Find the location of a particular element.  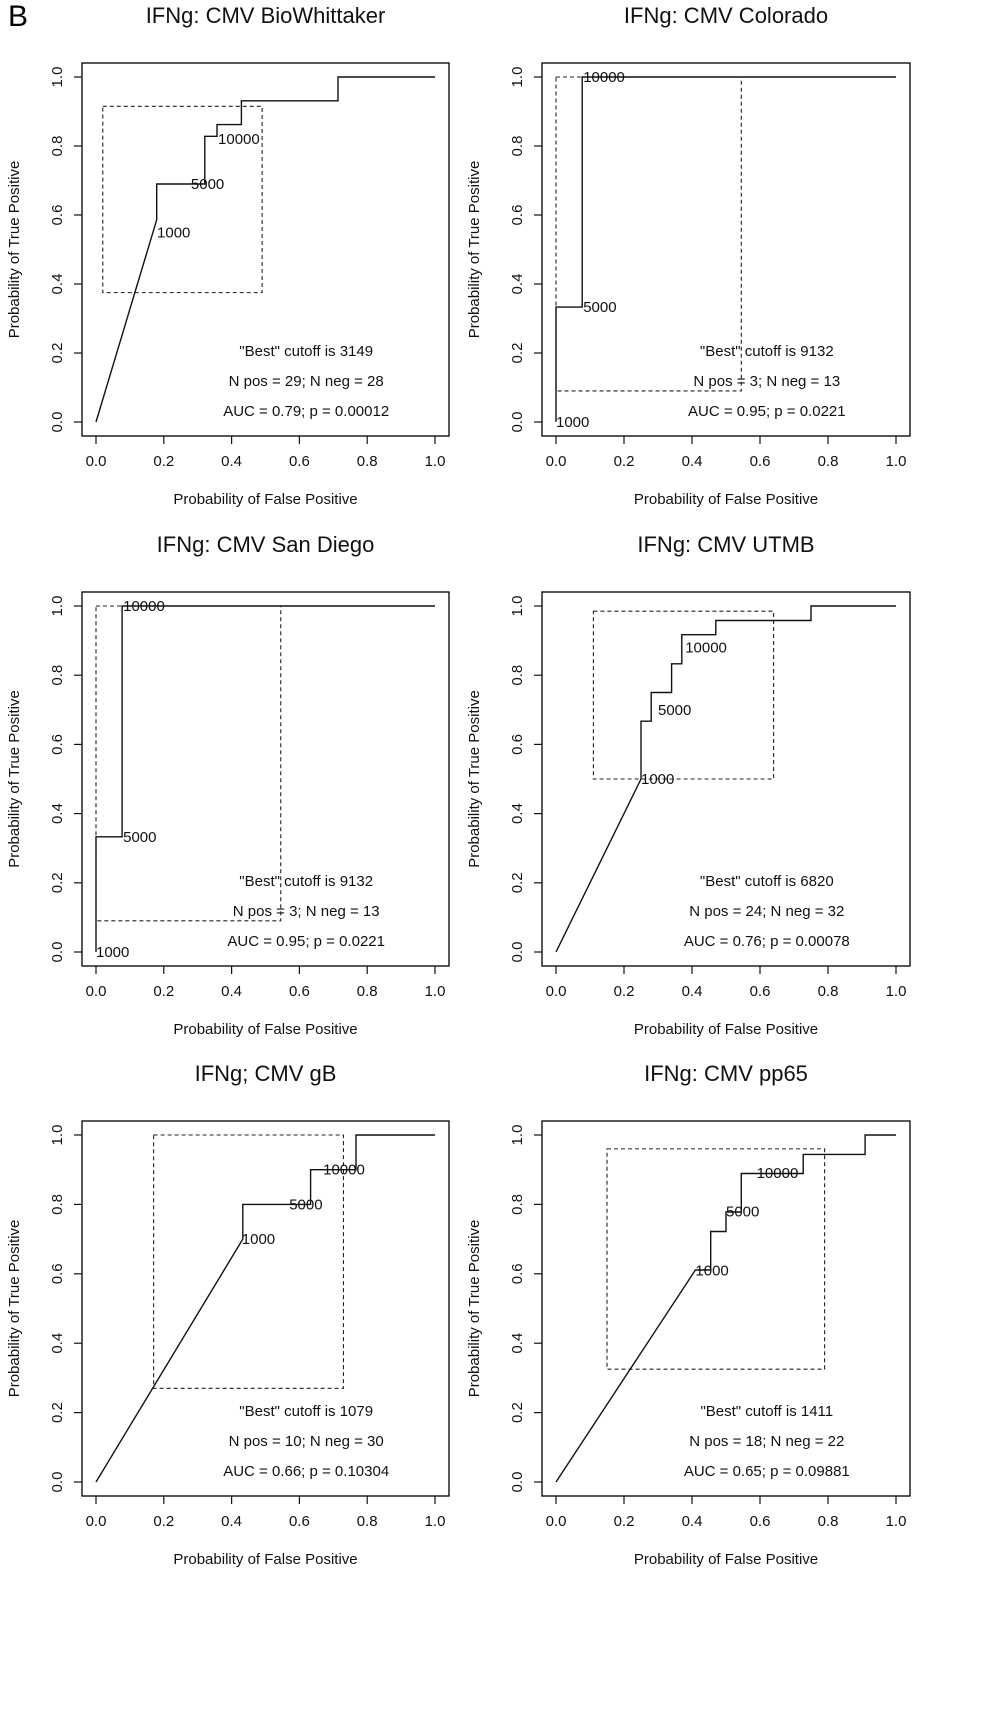

chart-annotation: "Best" cutoff is 3149 is located at coordinates (306, 351).